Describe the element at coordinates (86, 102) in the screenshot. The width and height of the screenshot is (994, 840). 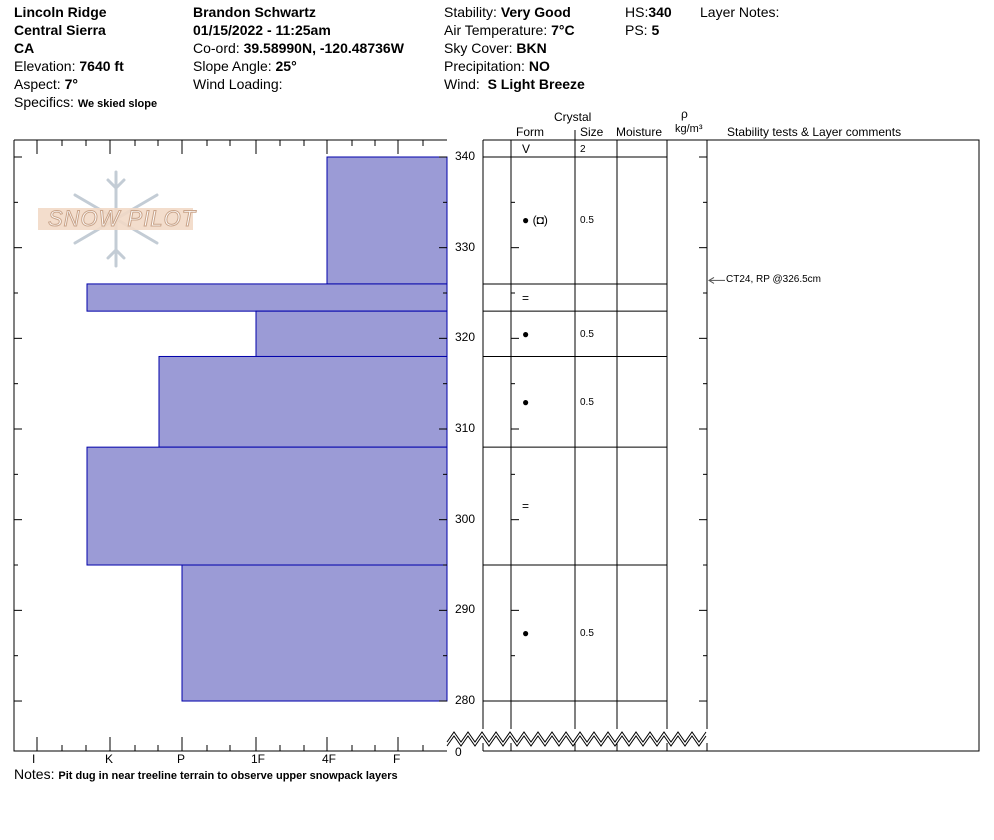
I see `specifics: Specifics: We skied slope` at that location.